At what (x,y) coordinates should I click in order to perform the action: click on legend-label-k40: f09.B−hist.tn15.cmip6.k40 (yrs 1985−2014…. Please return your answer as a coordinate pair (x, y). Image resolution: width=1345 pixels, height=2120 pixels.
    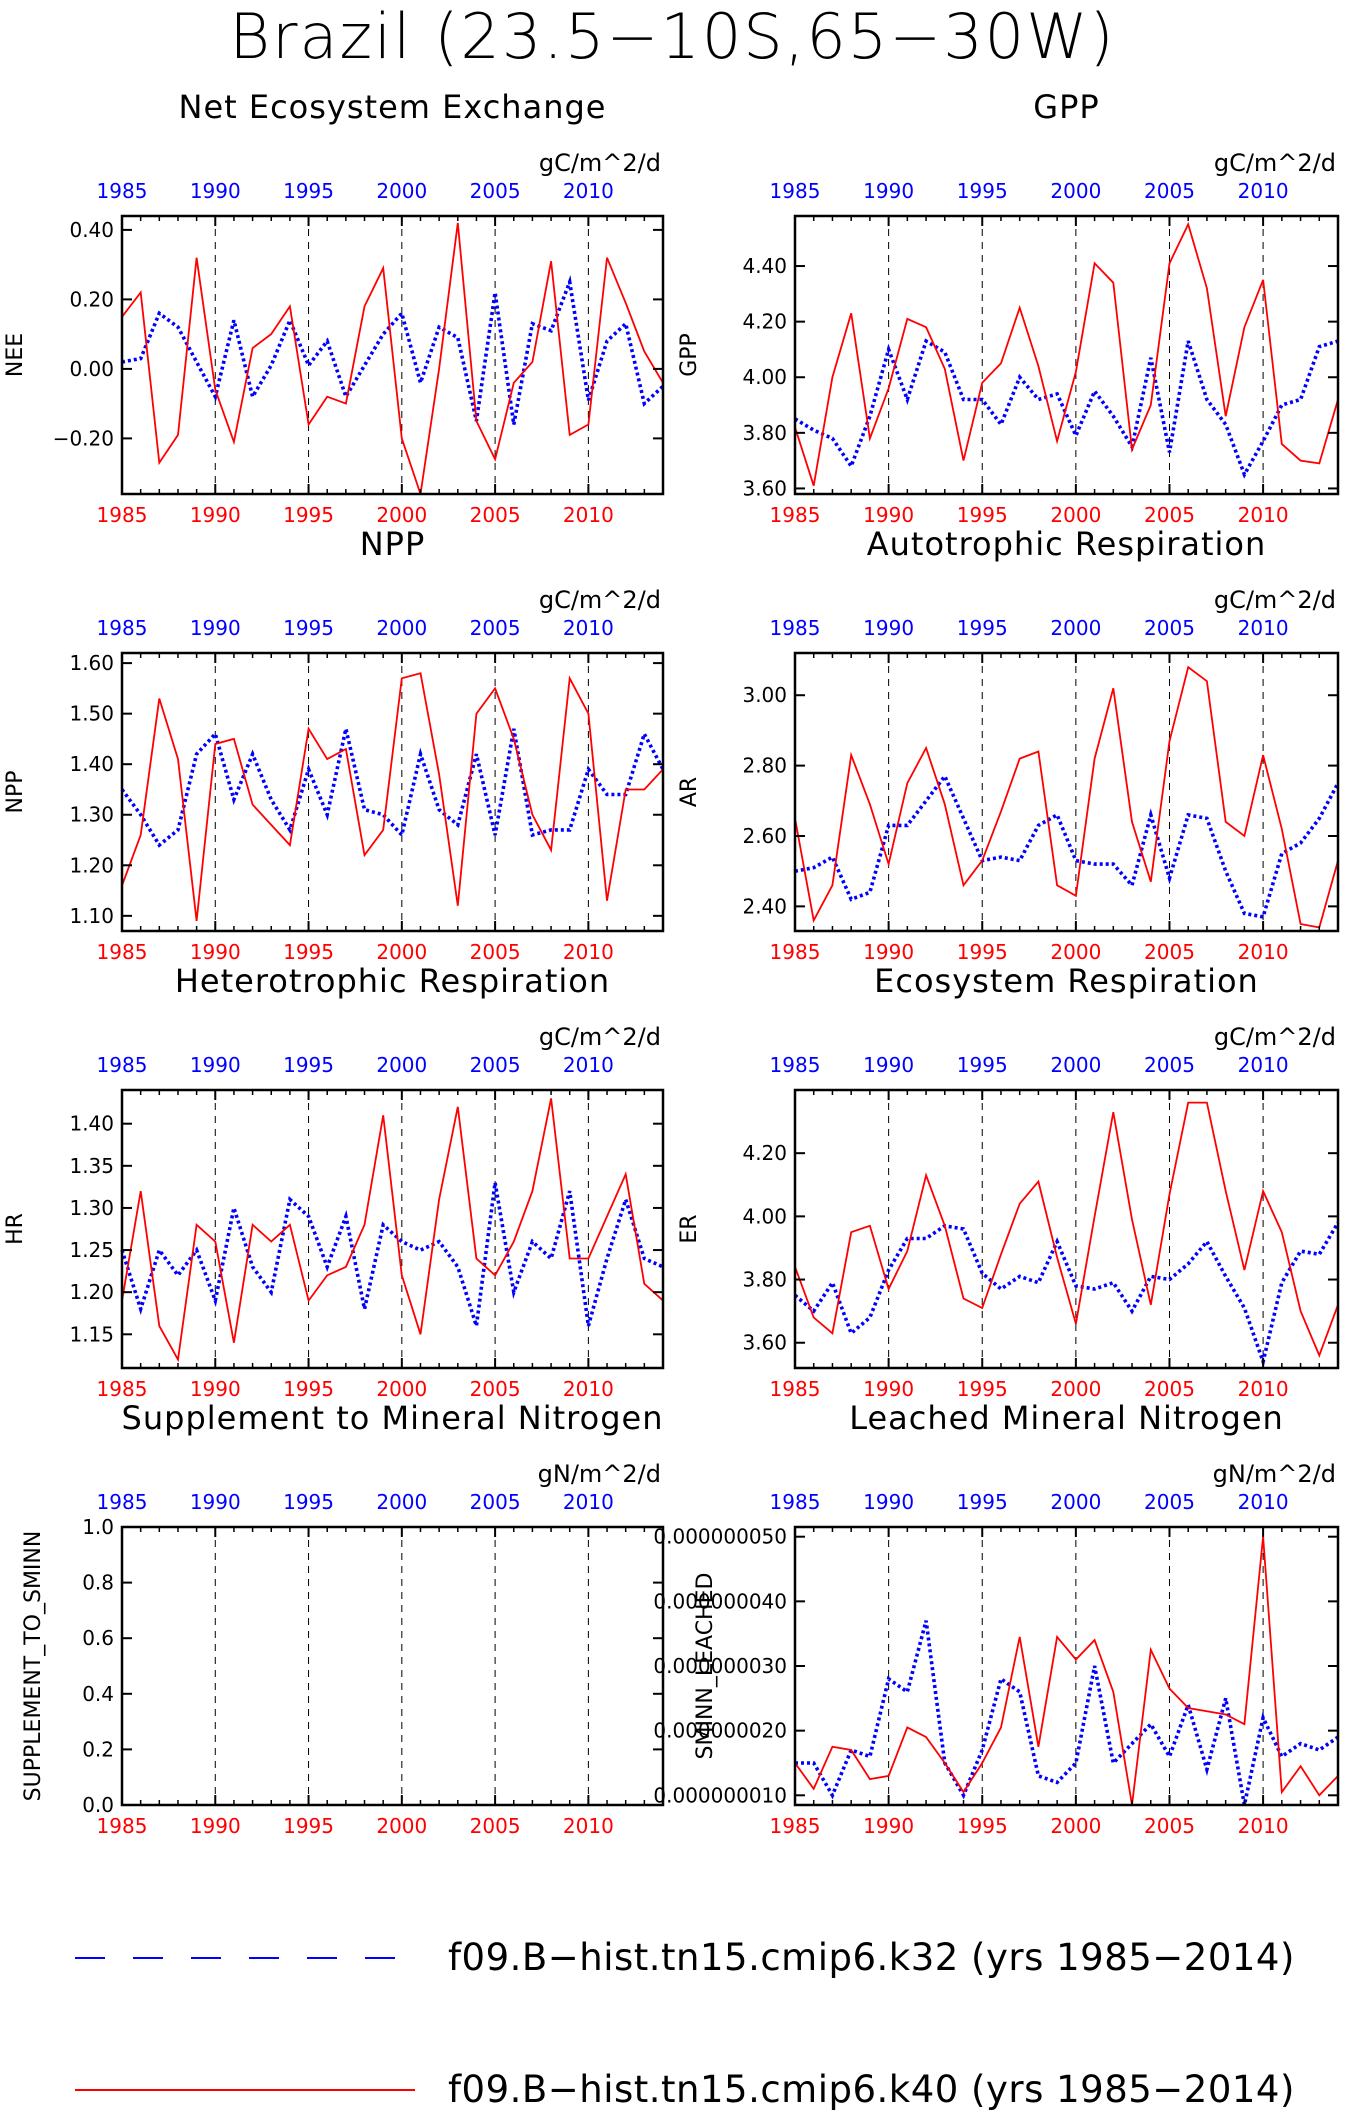
    Looking at the image, I should click on (871, 2089).